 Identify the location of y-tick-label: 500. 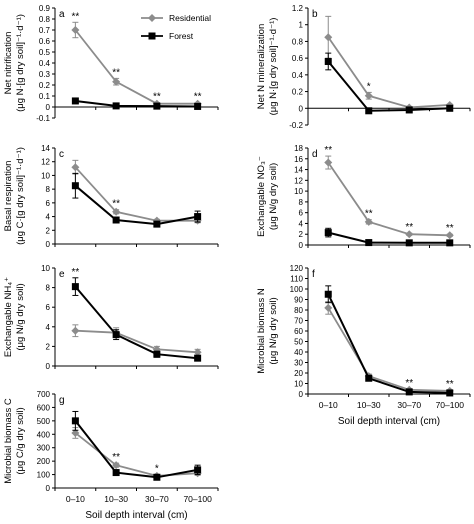
(44, 421).